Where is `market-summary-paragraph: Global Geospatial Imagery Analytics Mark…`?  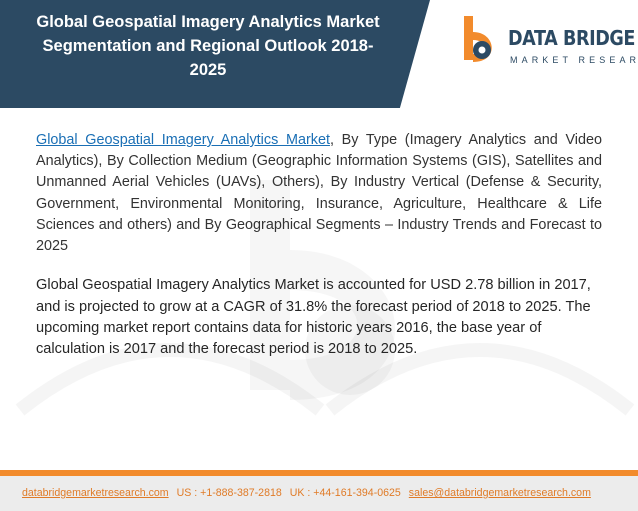
market-summary-paragraph: Global Geospatial Imagery Analytics Mark… is located at coordinates (313, 317).